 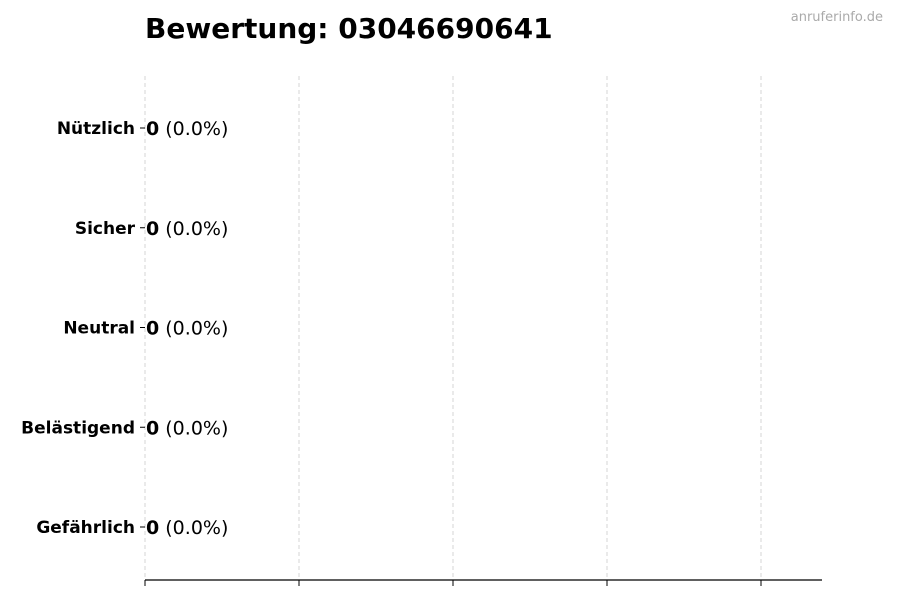 I want to click on watermark: anruferinfo.de, so click(x=836, y=17).